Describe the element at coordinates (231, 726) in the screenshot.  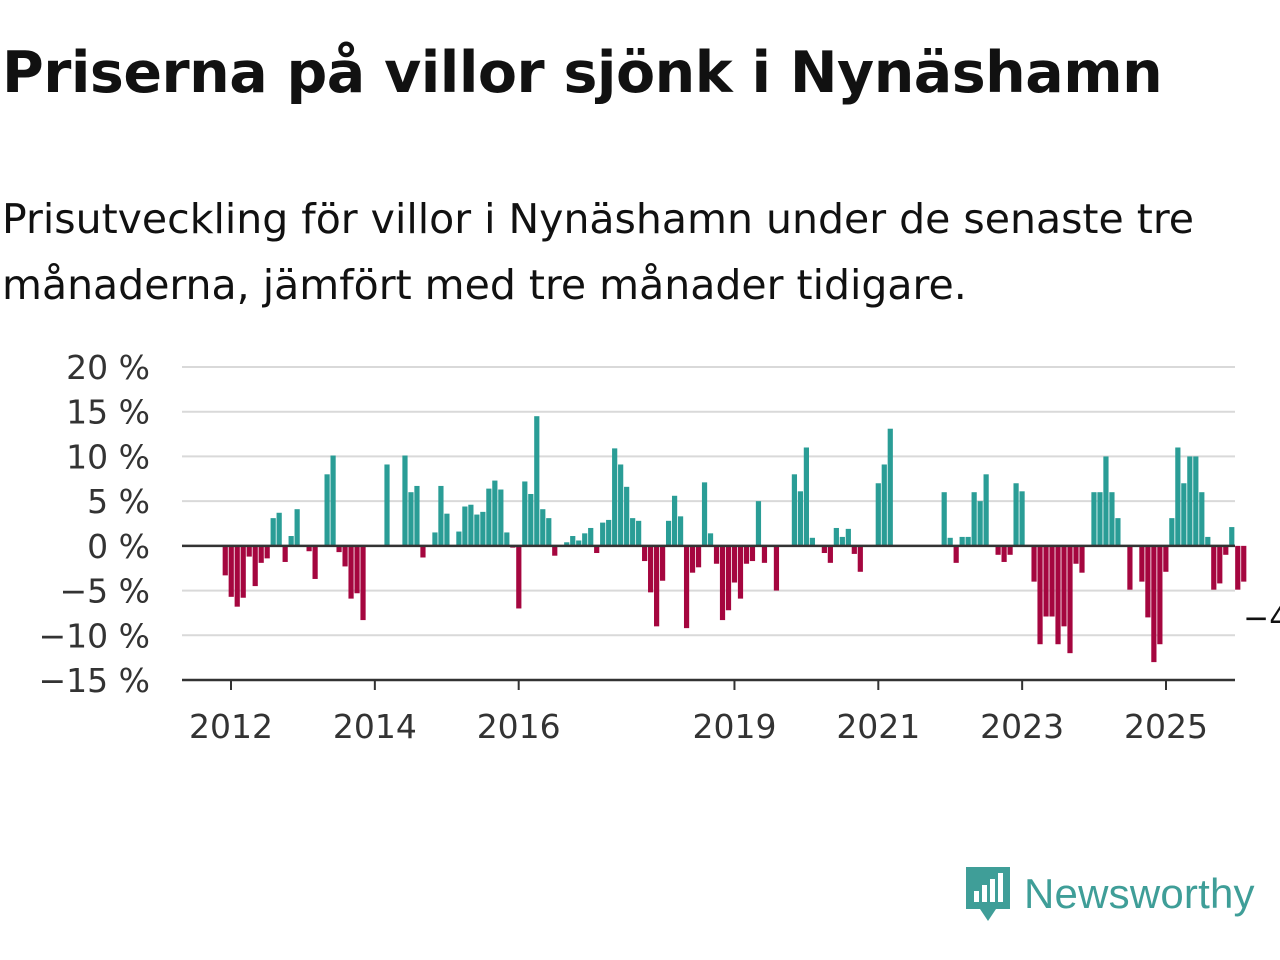
I see `x-tick-label: 2012` at that location.